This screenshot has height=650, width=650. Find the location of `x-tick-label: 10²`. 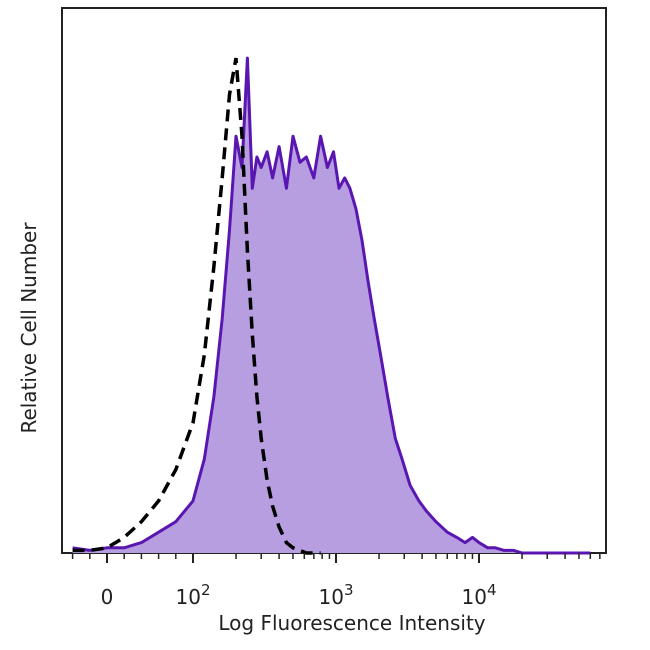

x-tick-label: 10² is located at coordinates (193, 595).